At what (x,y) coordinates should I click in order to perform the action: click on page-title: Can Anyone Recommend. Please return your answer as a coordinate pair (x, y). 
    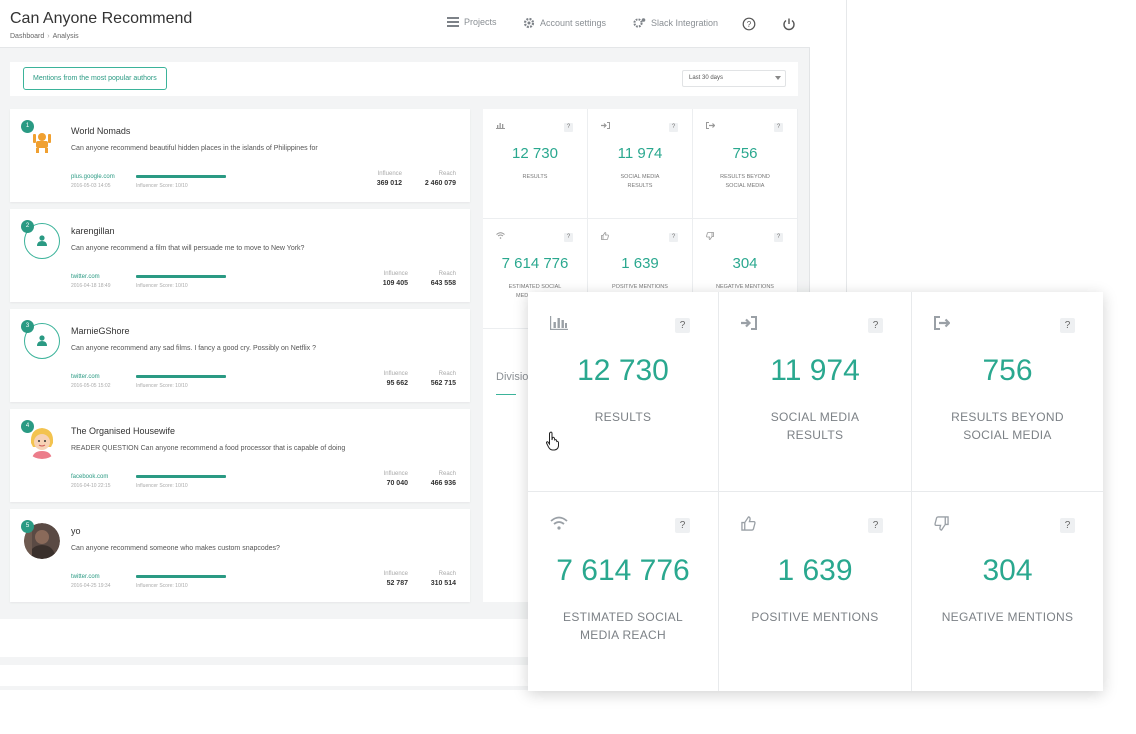
    Looking at the image, I should click on (101, 18).